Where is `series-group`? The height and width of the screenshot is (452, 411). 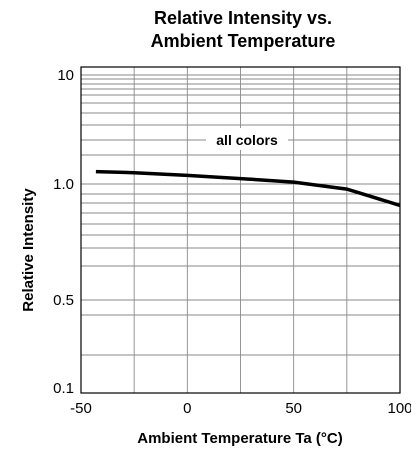
series-group is located at coordinates (248, 188).